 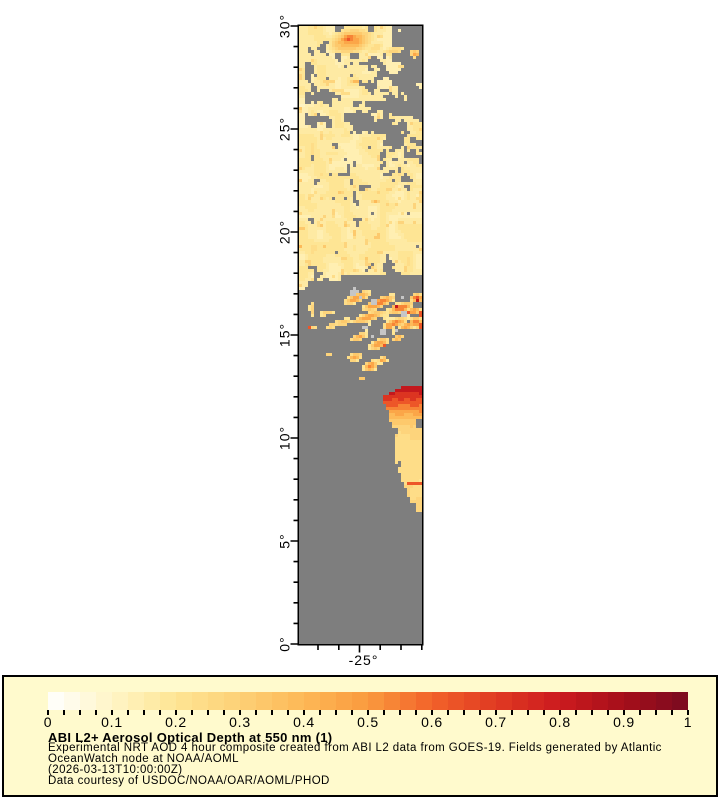 I want to click on svg-text: 25°, so click(x=285, y=129).